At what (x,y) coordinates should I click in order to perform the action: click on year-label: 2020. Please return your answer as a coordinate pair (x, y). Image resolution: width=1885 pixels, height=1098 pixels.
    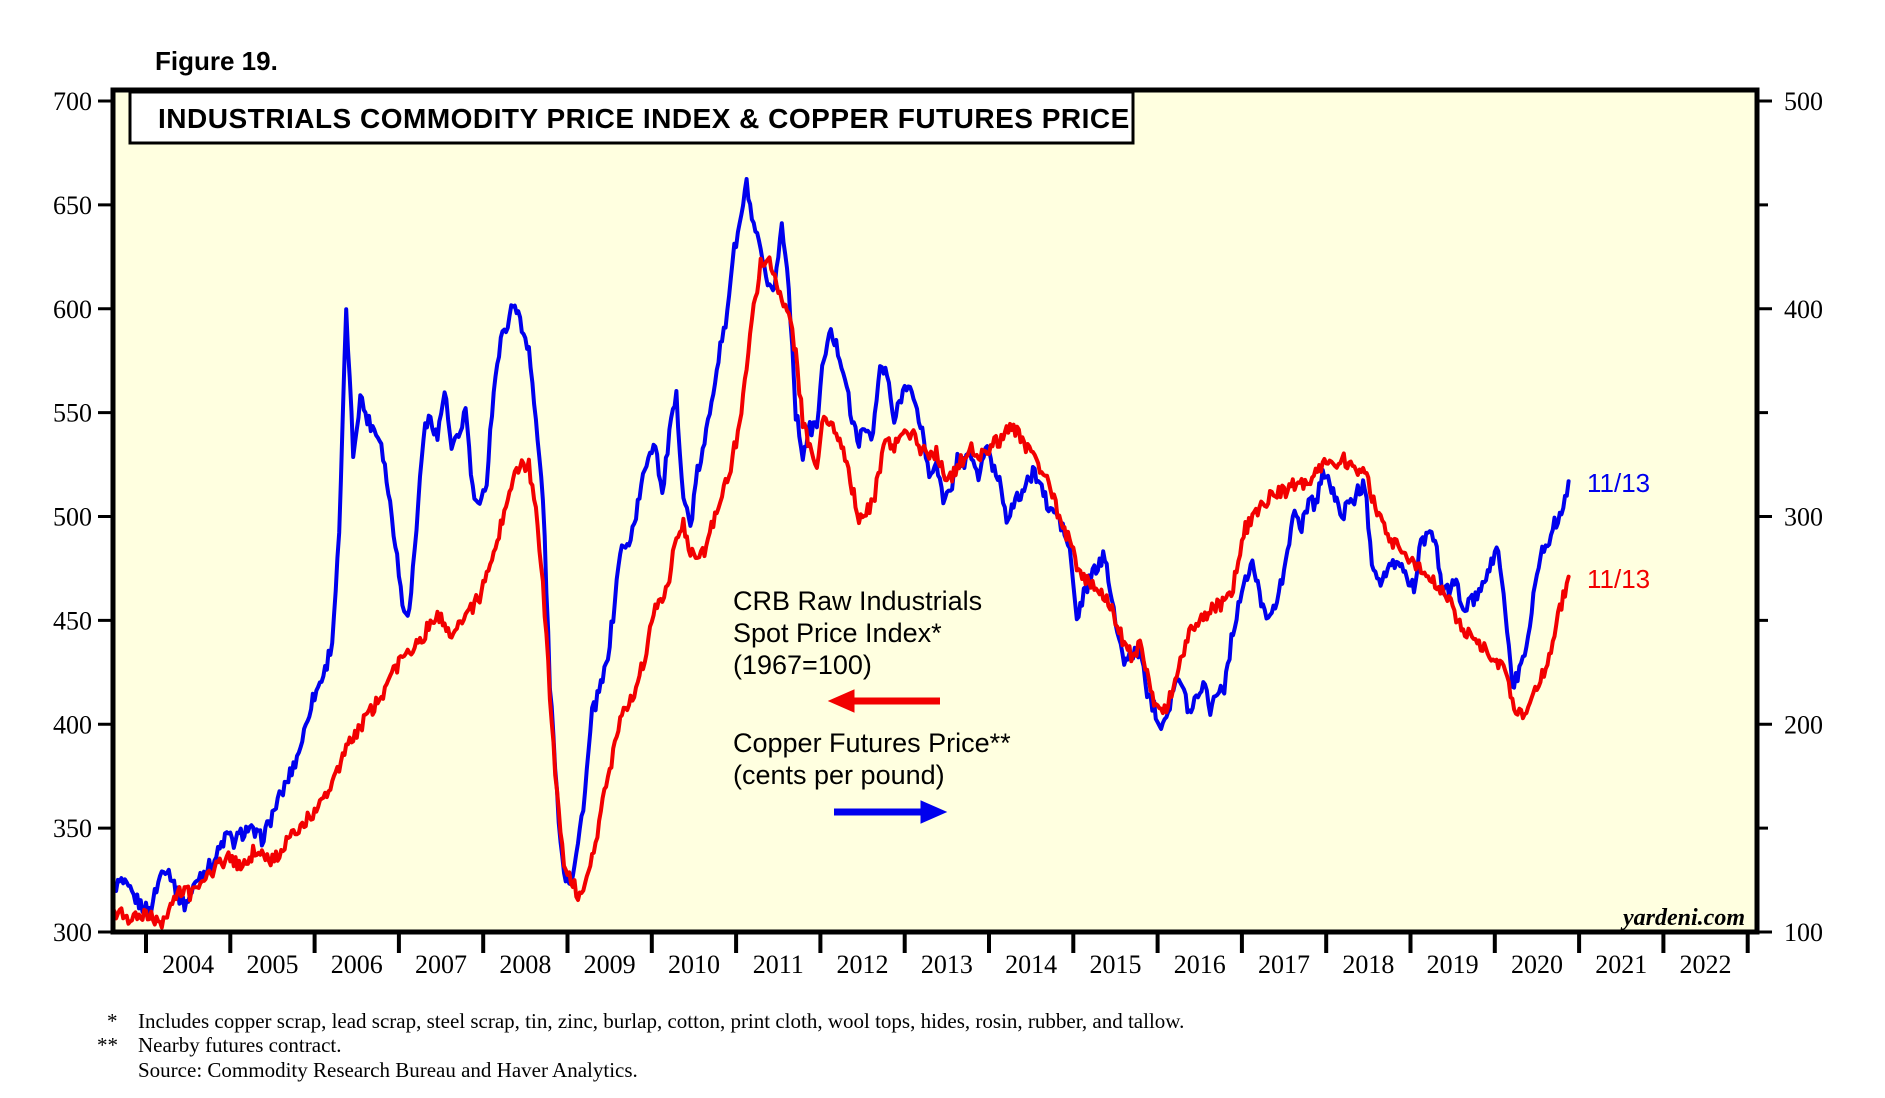
    Looking at the image, I should click on (1537, 964).